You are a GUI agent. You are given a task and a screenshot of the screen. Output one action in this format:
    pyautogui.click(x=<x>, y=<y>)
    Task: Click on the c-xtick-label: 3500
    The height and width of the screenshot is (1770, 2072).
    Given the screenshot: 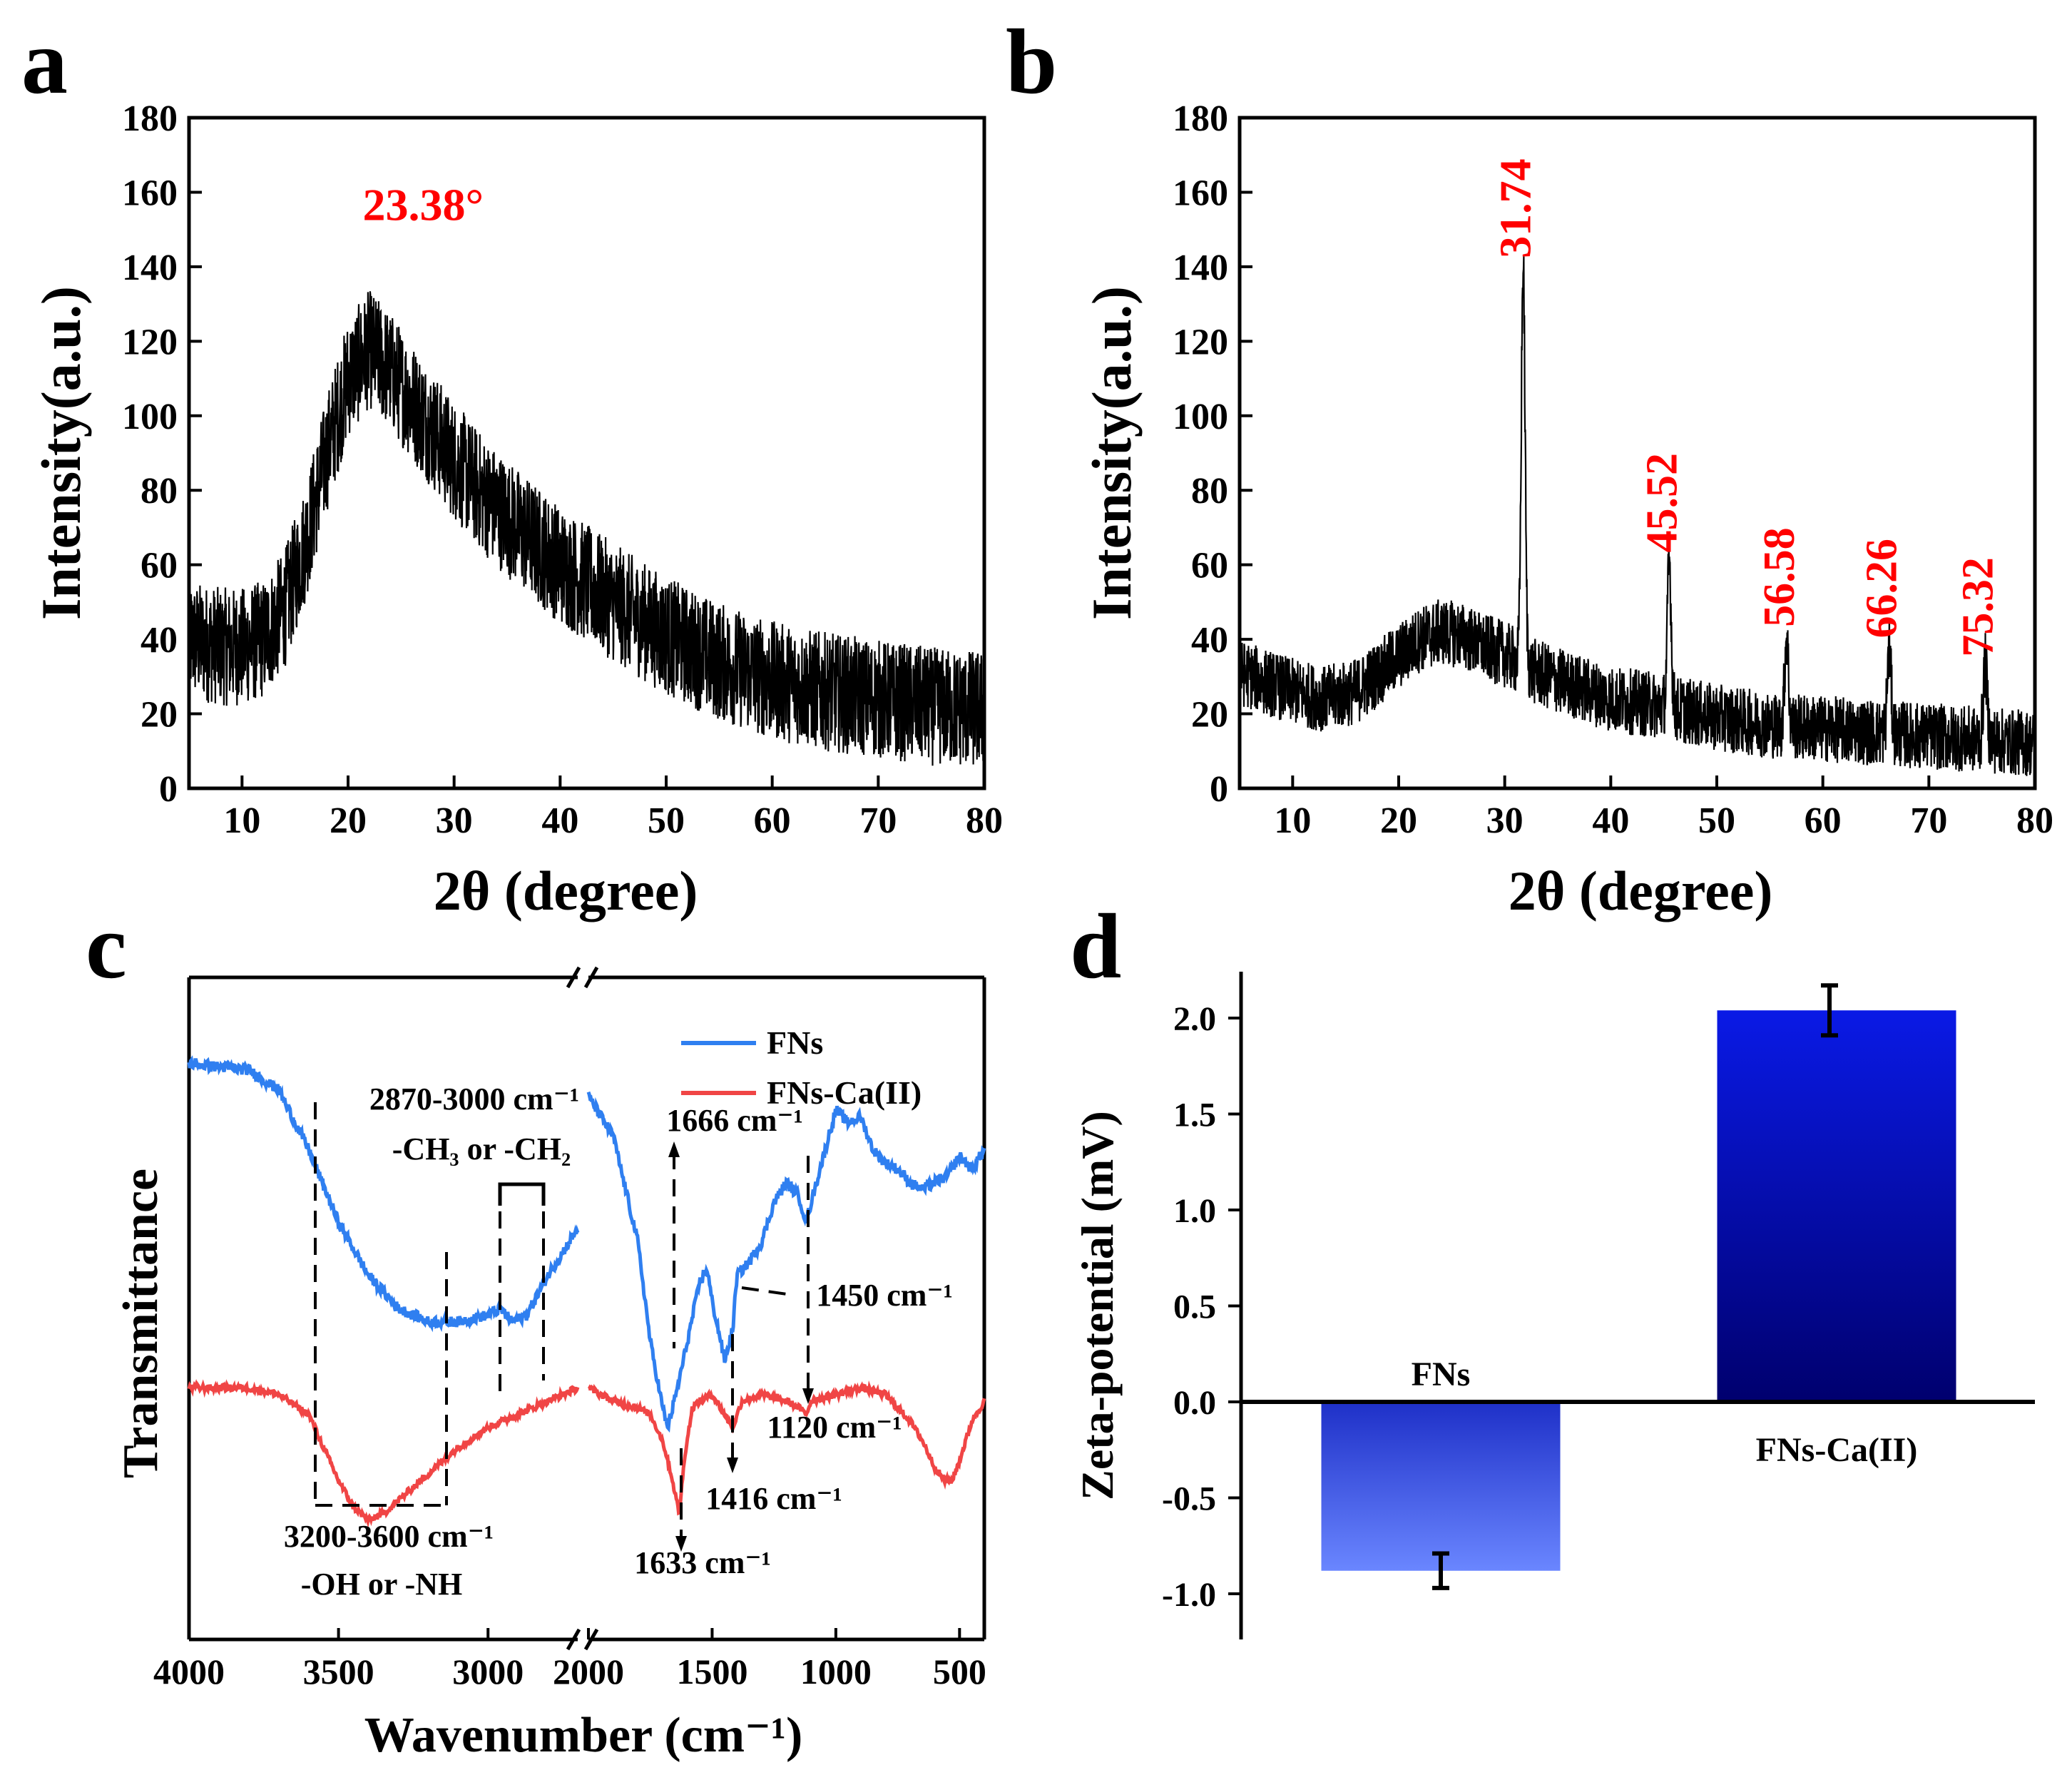 What is the action you would take?
    pyautogui.click(x=338, y=1672)
    